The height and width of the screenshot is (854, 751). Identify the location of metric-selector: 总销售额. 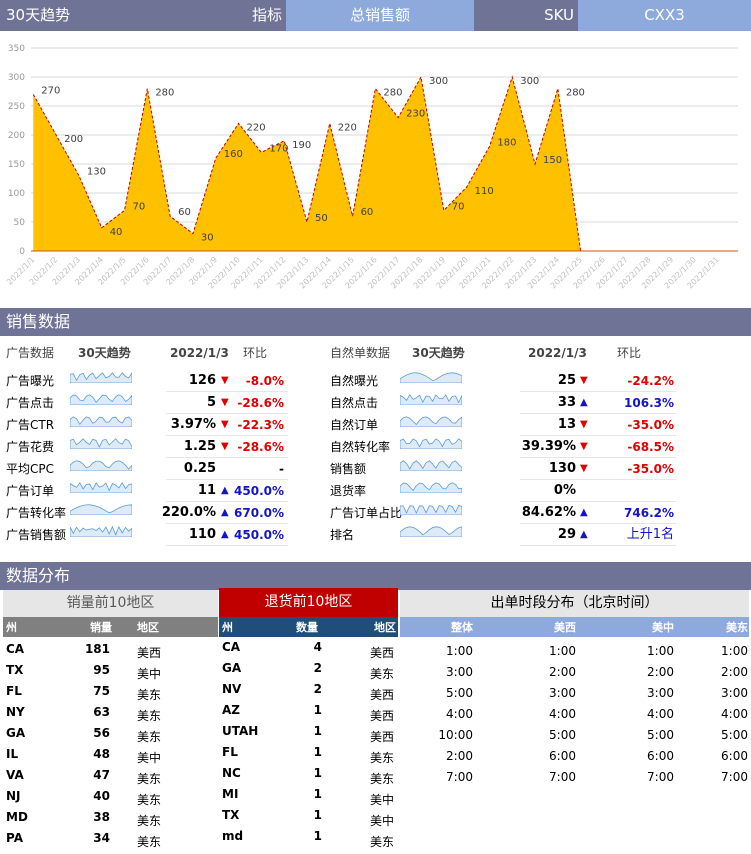
(380, 15).